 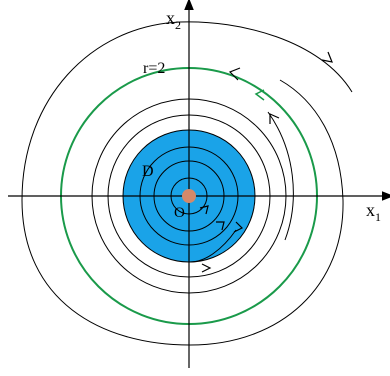 I want to click on arrow-outer-top, so click(x=327, y=57).